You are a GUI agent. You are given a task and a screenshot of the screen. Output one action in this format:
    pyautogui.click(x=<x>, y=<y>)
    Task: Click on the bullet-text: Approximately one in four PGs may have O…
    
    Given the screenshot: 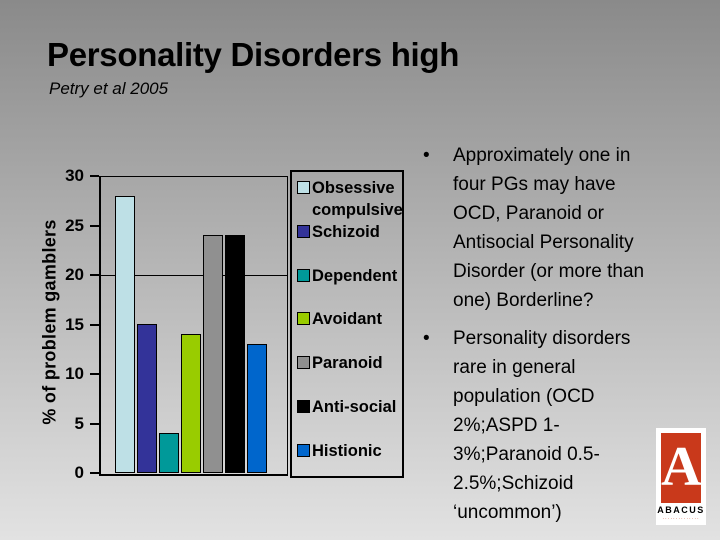 What is the action you would take?
    pyautogui.click(x=549, y=228)
    